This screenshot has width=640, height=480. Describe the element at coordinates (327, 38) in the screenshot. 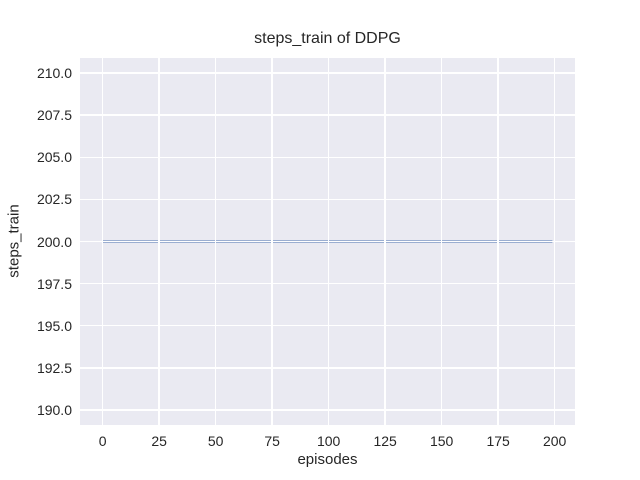

I see `chart-title: steps_train of DDPG` at that location.